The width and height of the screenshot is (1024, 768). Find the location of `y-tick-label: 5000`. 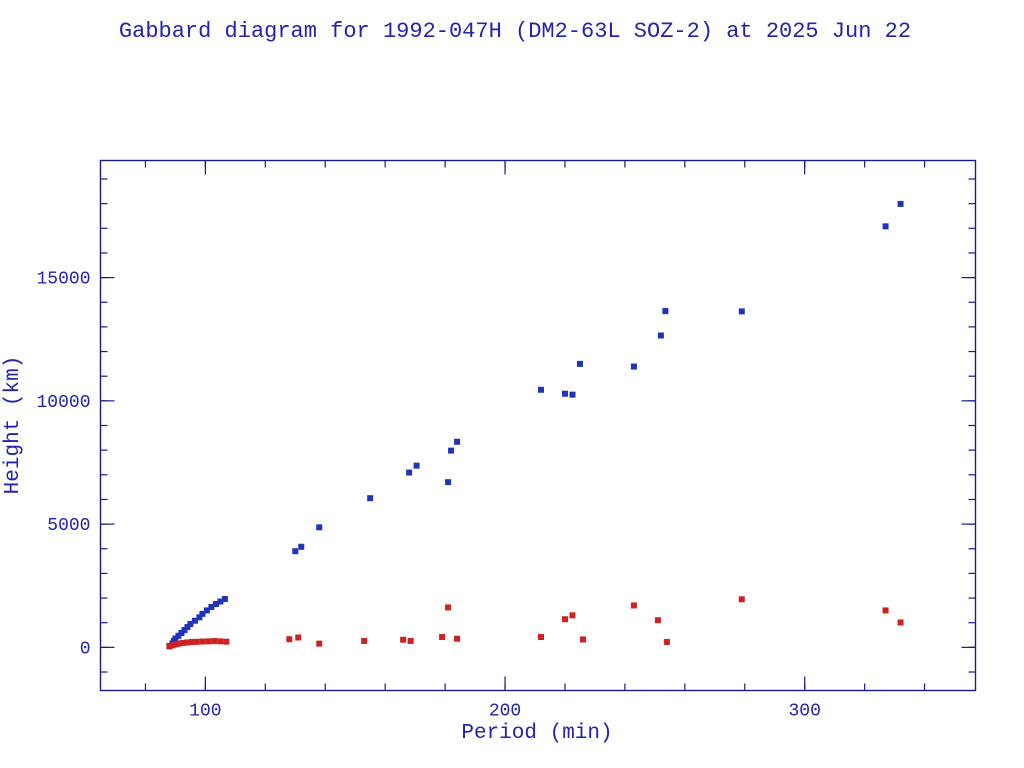

y-tick-label: 5000 is located at coordinates (68, 526).